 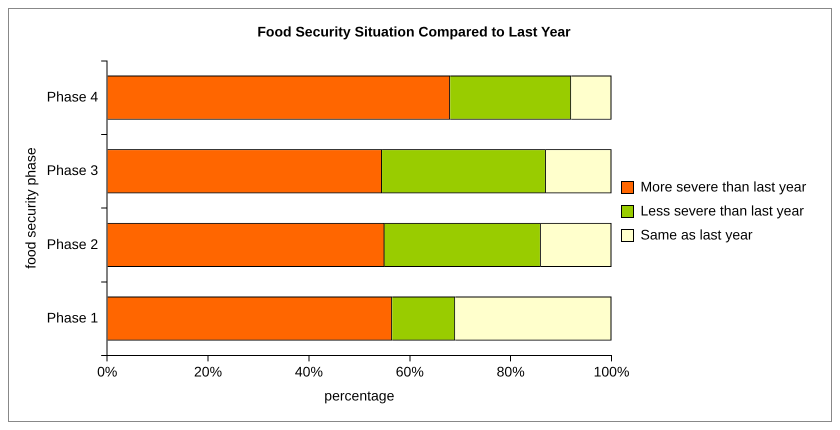 I want to click on x-tick-label: 20%, so click(x=208, y=372).